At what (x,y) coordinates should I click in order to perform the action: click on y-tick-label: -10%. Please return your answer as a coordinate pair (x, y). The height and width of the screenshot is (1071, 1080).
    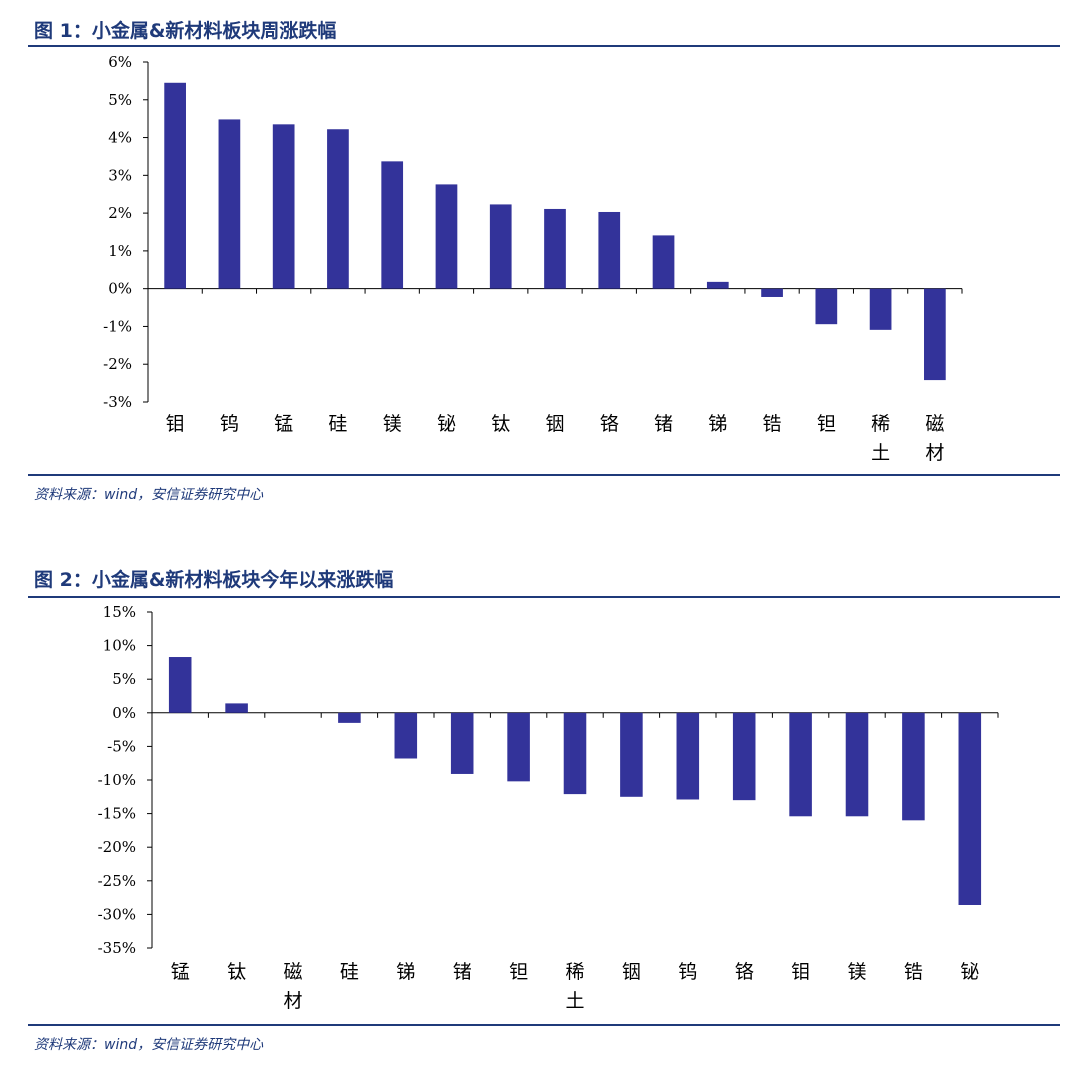
    Looking at the image, I should click on (117, 780).